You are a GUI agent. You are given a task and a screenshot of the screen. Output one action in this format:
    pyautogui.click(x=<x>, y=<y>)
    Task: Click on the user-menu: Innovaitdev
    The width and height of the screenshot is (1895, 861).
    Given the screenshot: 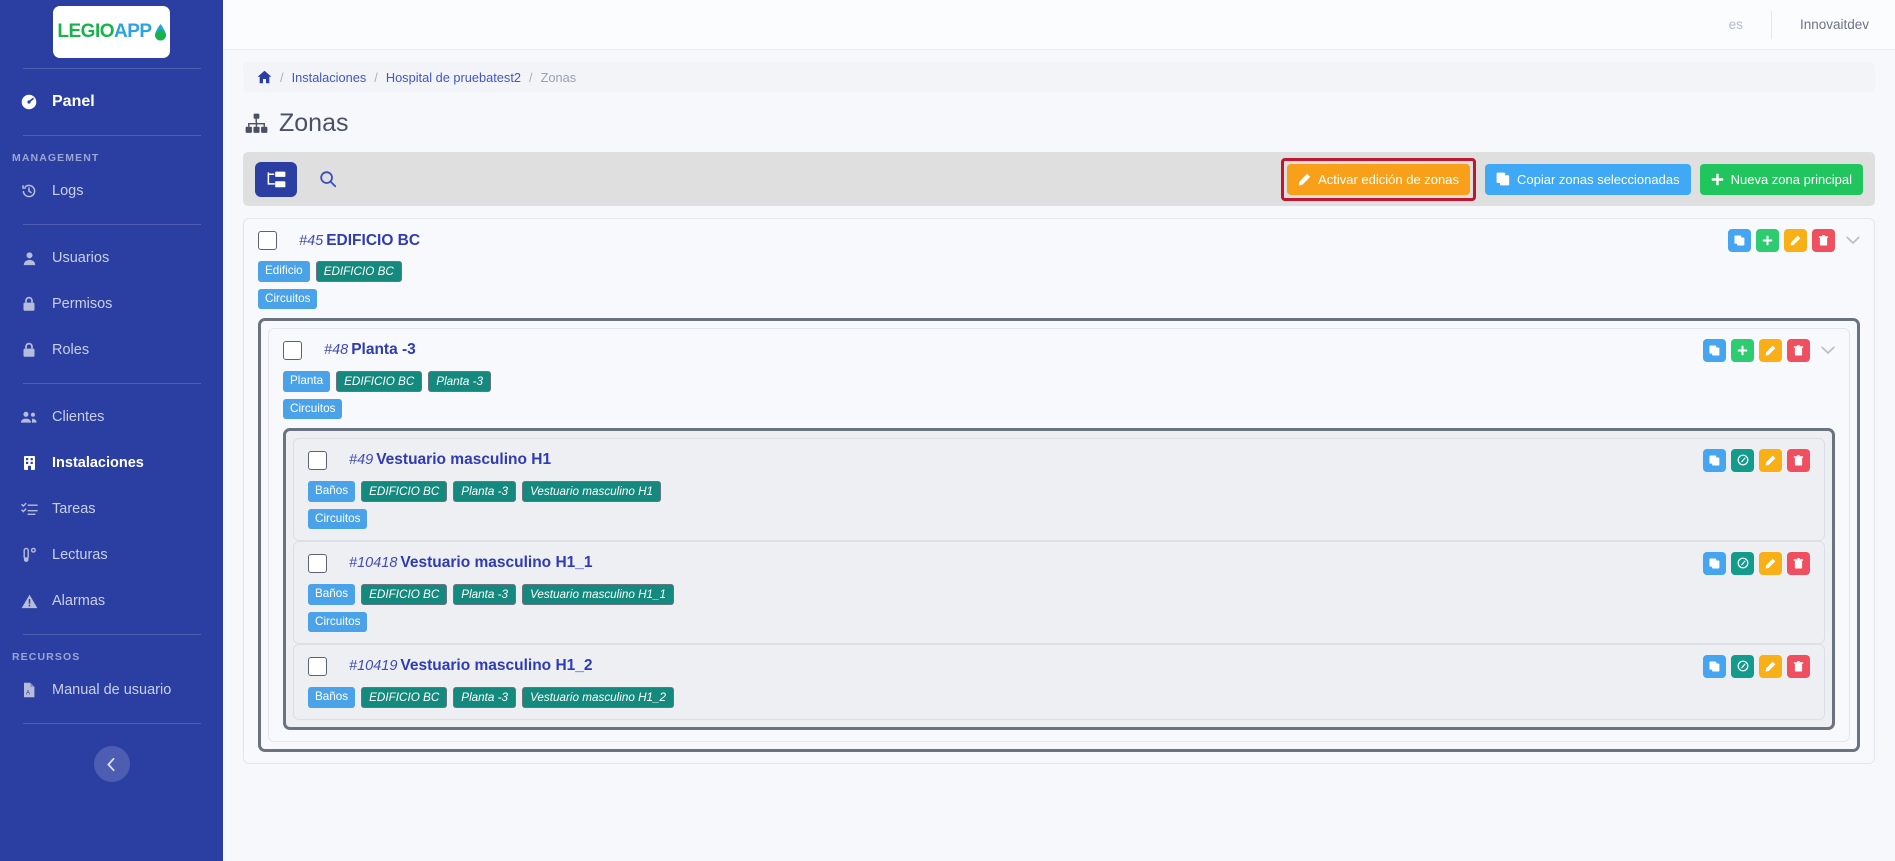 What is the action you would take?
    pyautogui.click(x=1834, y=24)
    